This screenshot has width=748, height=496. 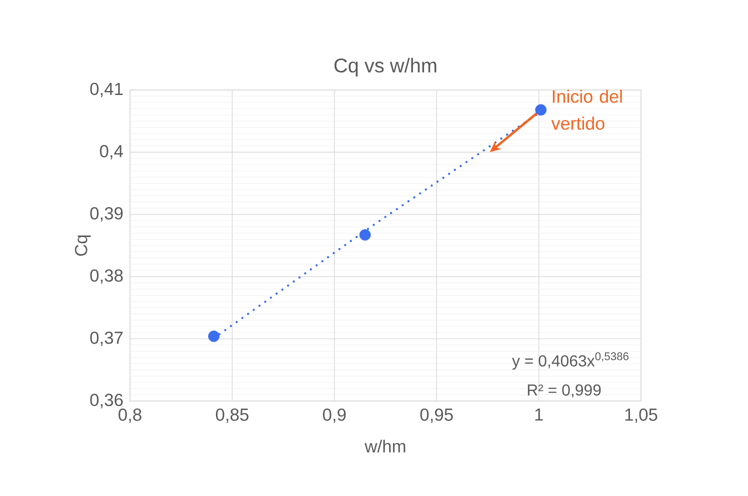 I want to click on y-tick-label: 0,36, so click(x=106, y=401).